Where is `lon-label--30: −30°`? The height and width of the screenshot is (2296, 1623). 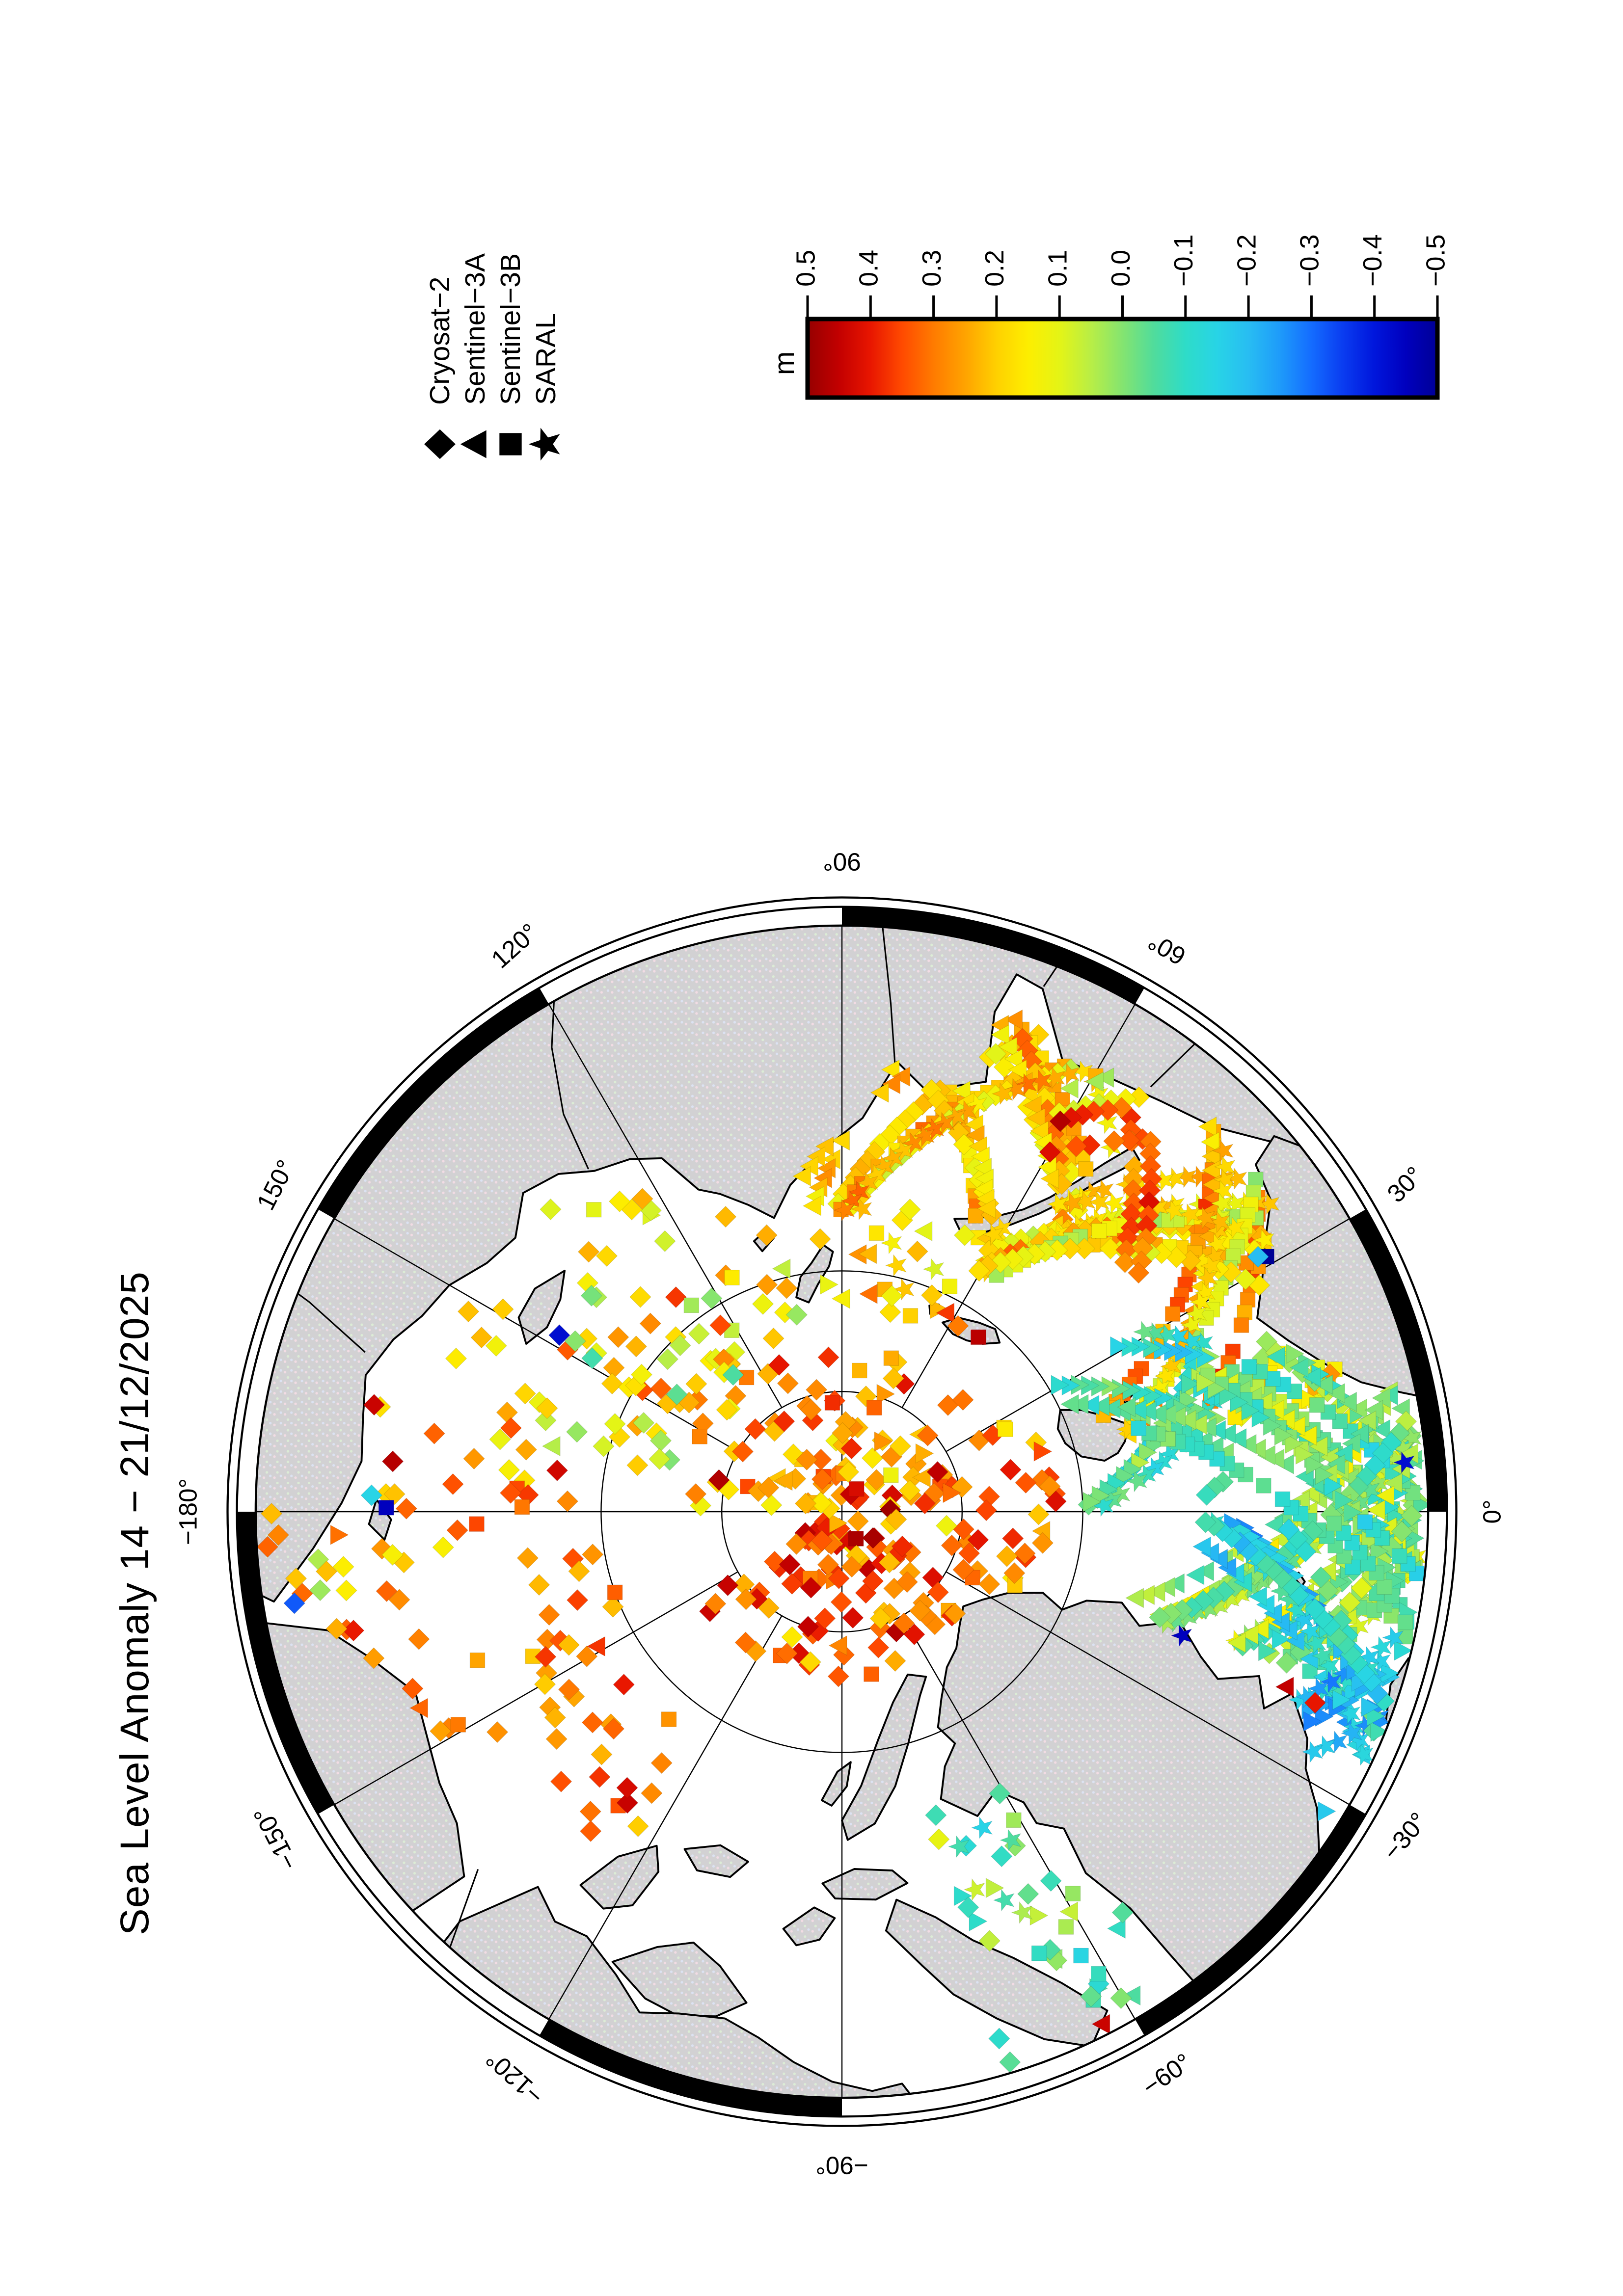
lon-label--30: −30° is located at coordinates (1406, 1837).